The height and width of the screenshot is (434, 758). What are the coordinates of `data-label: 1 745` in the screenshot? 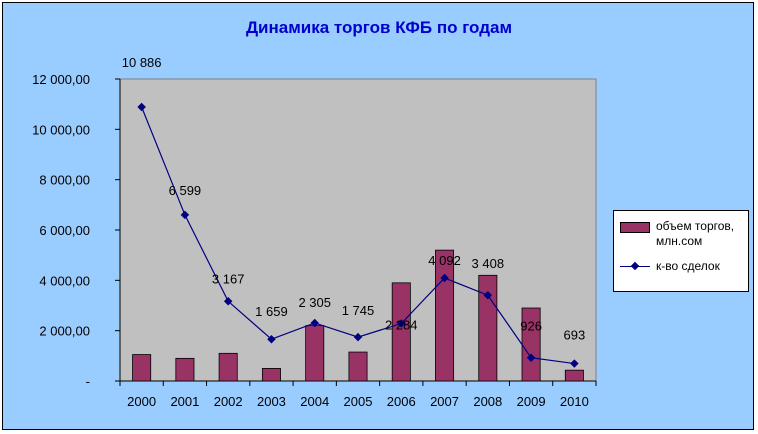 It's located at (358, 310).